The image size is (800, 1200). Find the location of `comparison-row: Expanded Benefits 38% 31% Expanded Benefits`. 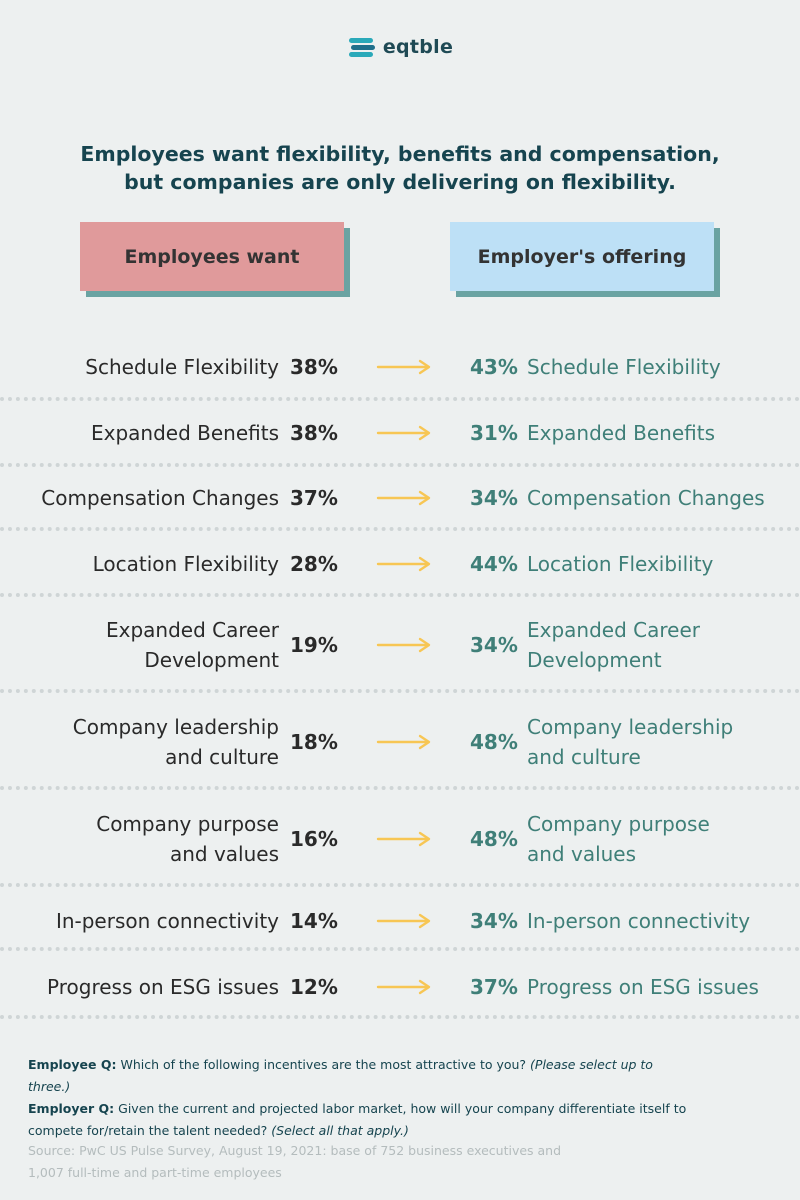

comparison-row: Expanded Benefits 38% 31% Expanded Benefits is located at coordinates (400, 433).